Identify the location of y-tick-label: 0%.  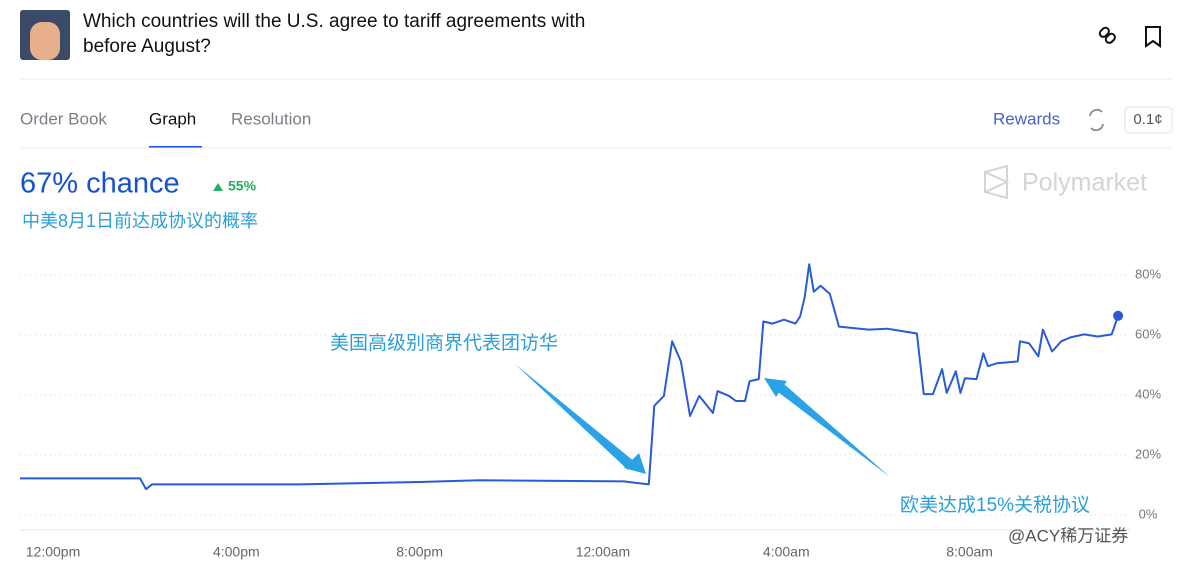
(1148, 513).